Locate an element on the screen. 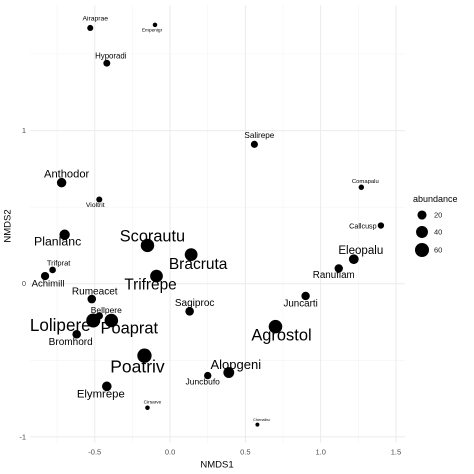 The width and height of the screenshot is (474, 474). point-label-juncarti: Juncarti is located at coordinates (300, 303).